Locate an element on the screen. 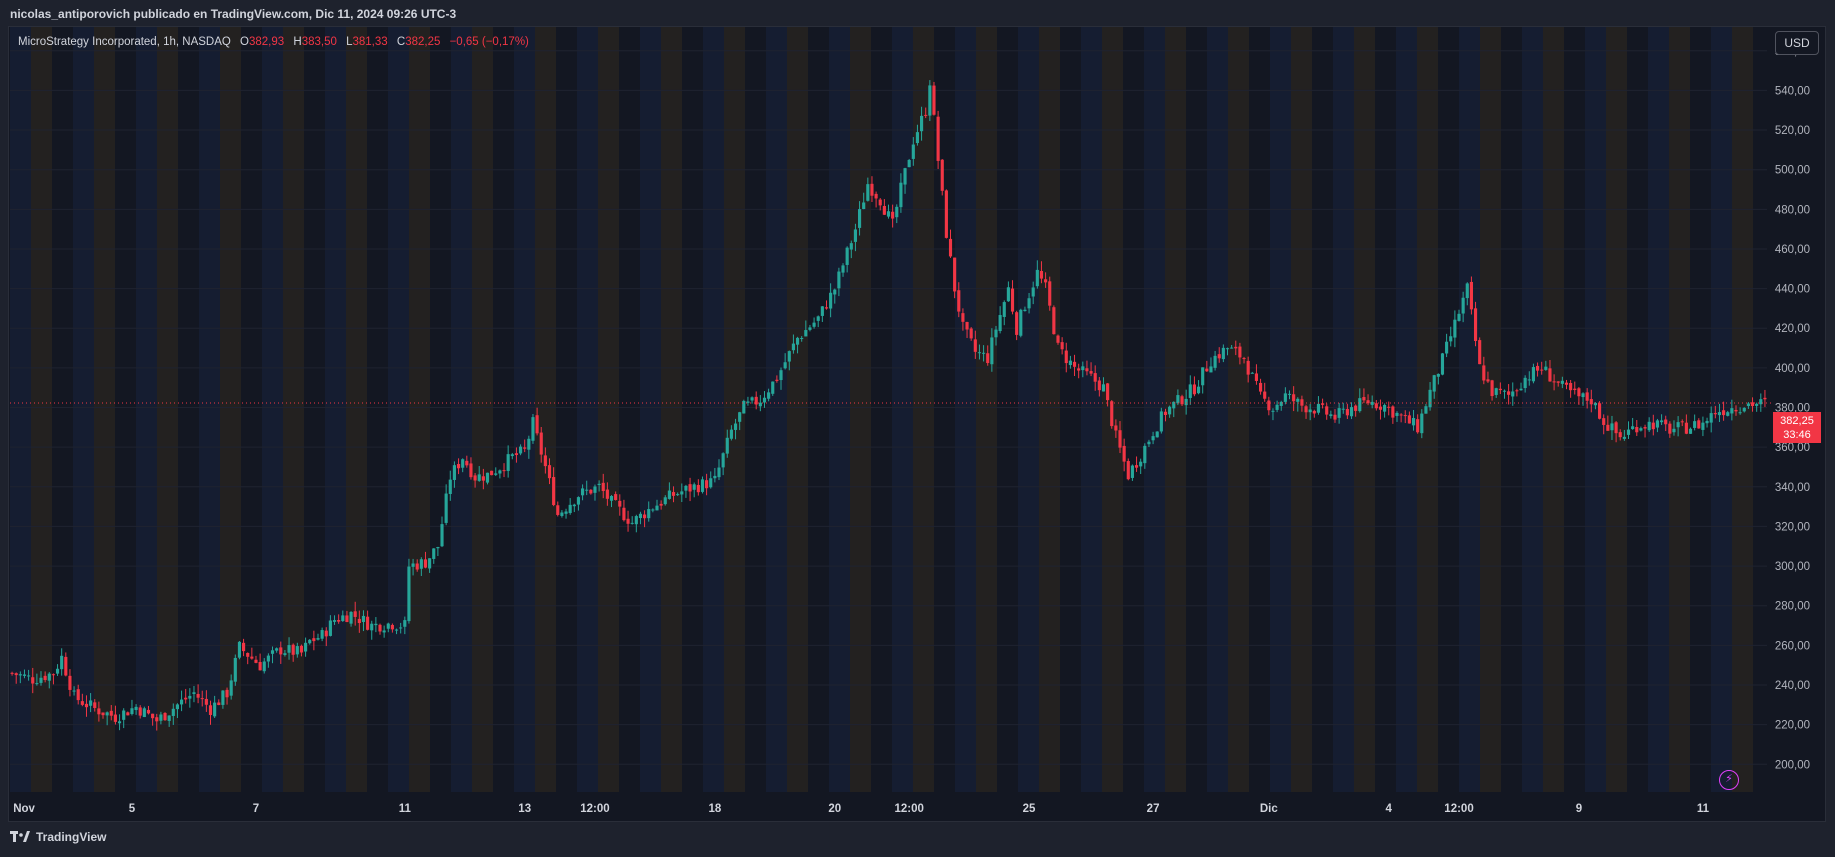 The image size is (1835, 857). x-tick-label: 7 is located at coordinates (256, 809).